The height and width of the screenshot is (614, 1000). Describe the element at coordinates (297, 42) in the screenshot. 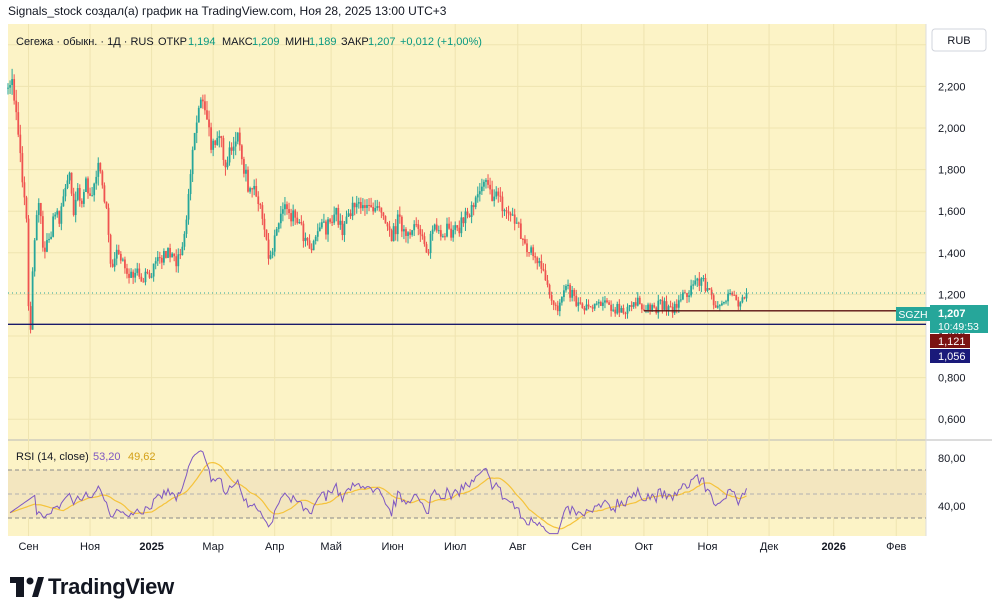

I see `legend-low-label: МИН` at that location.